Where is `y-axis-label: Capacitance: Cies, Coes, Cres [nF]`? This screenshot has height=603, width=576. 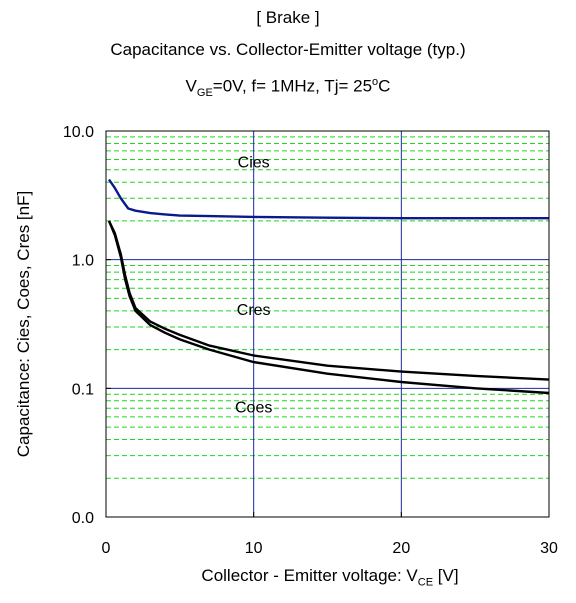 y-axis-label: Capacitance: Cies, Coes, Cres [nF] is located at coordinates (23, 324).